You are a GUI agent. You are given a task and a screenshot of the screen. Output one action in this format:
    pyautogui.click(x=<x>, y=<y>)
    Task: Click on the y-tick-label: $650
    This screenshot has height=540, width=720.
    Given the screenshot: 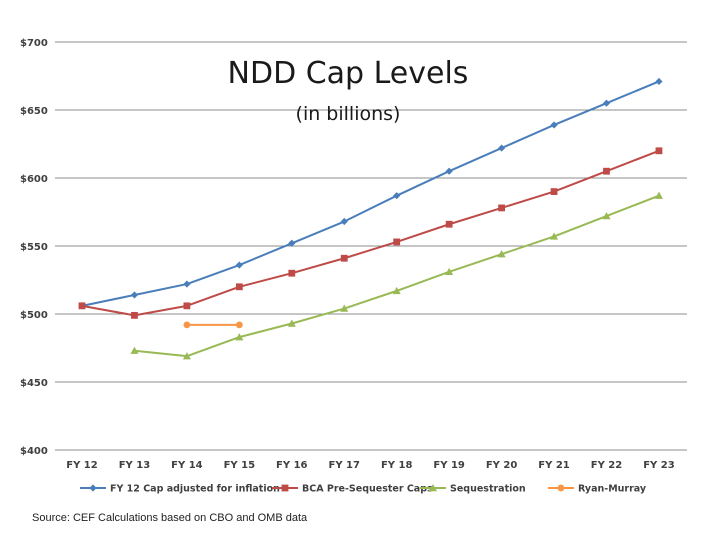 What is the action you would take?
    pyautogui.click(x=34, y=111)
    